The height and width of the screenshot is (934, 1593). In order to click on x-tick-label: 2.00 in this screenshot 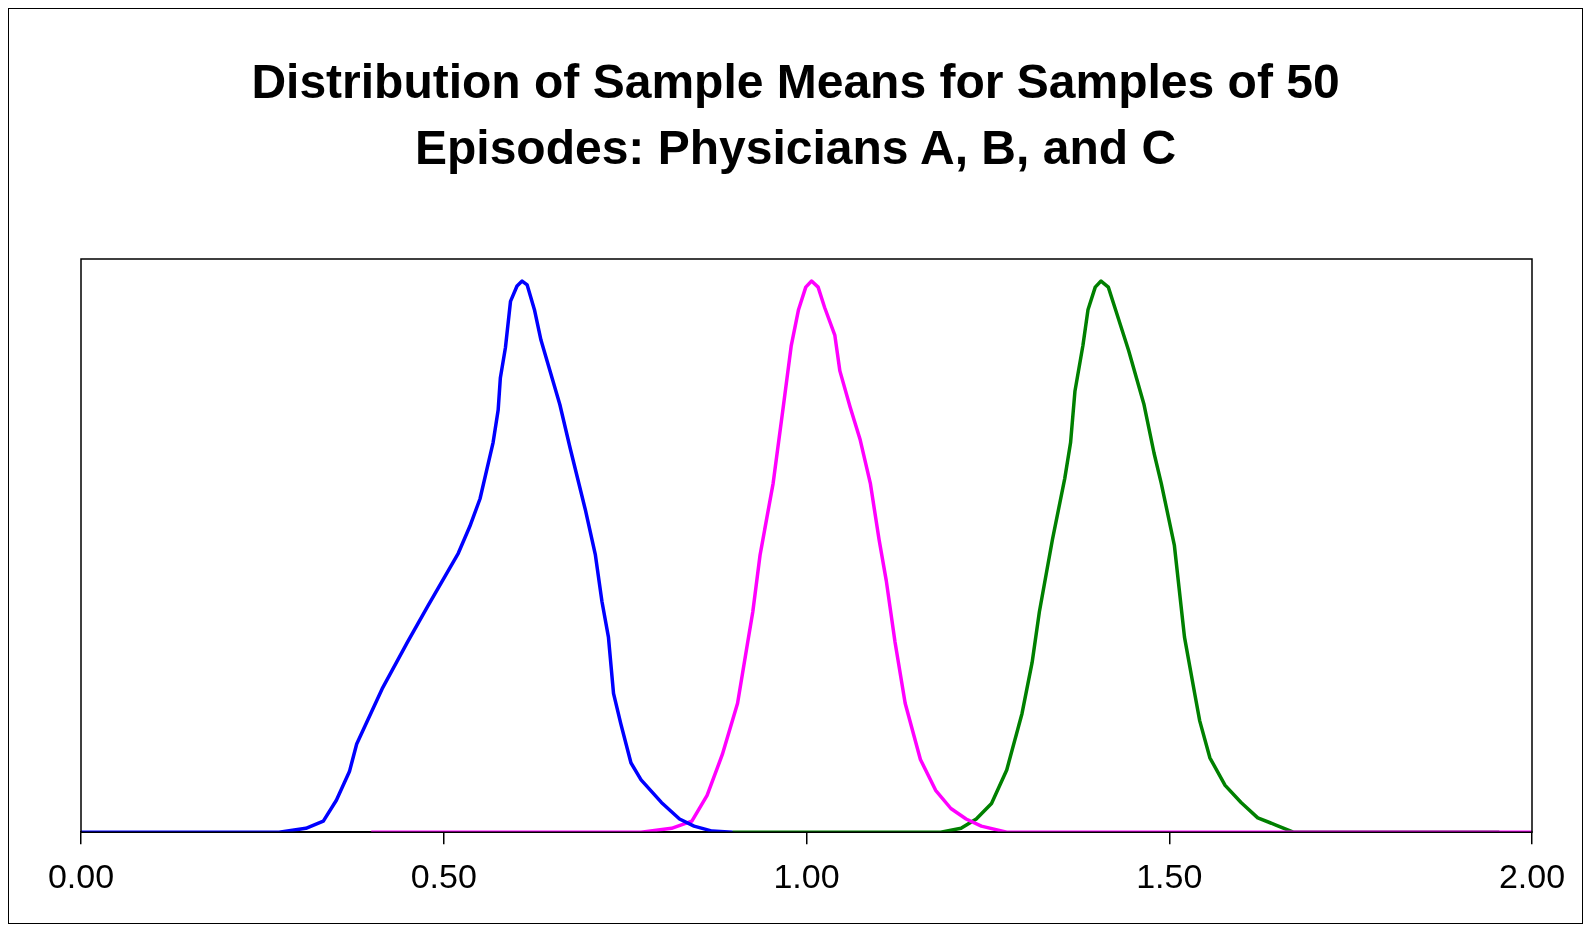, I will do `click(1532, 875)`.